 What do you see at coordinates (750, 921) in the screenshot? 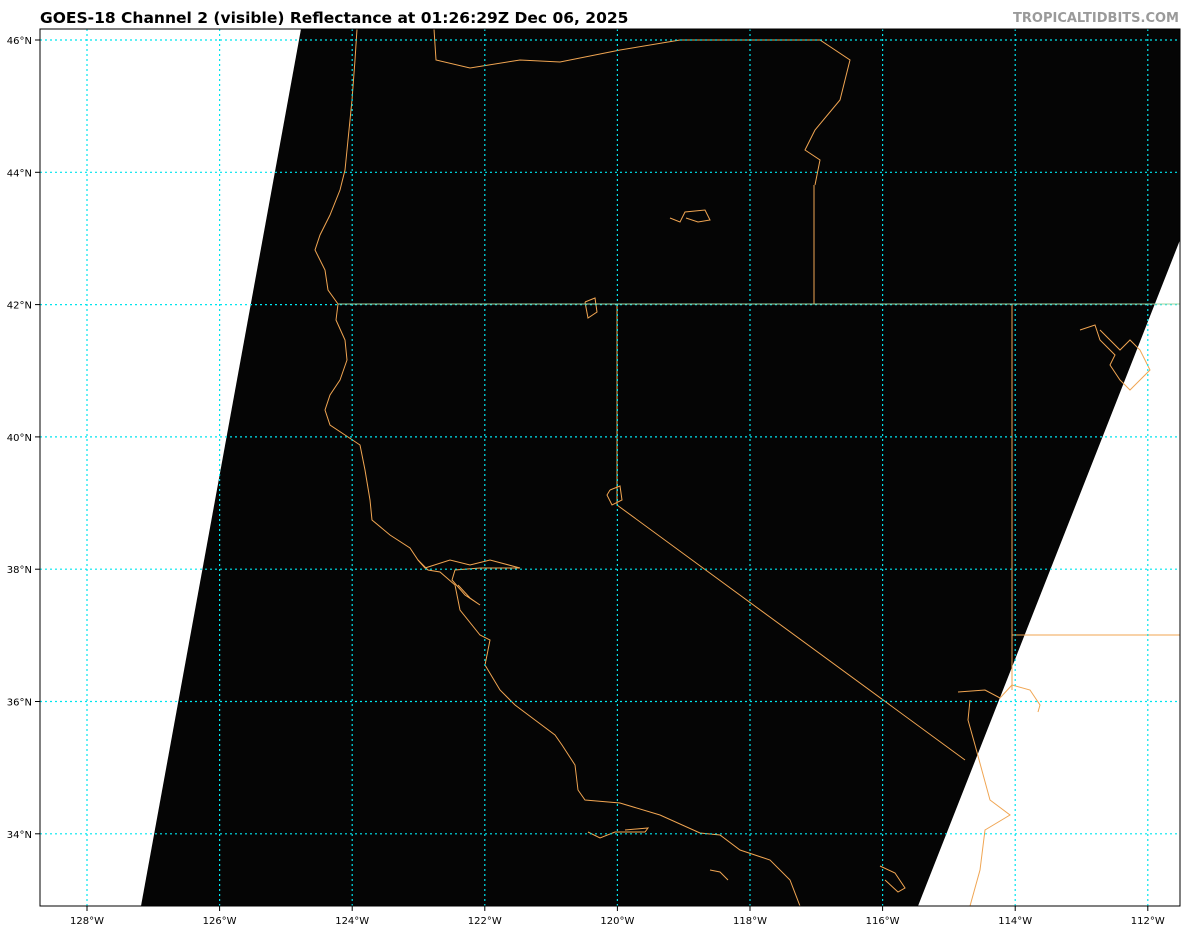
I see `longitude-tick-label: 118°W` at bounding box center [750, 921].